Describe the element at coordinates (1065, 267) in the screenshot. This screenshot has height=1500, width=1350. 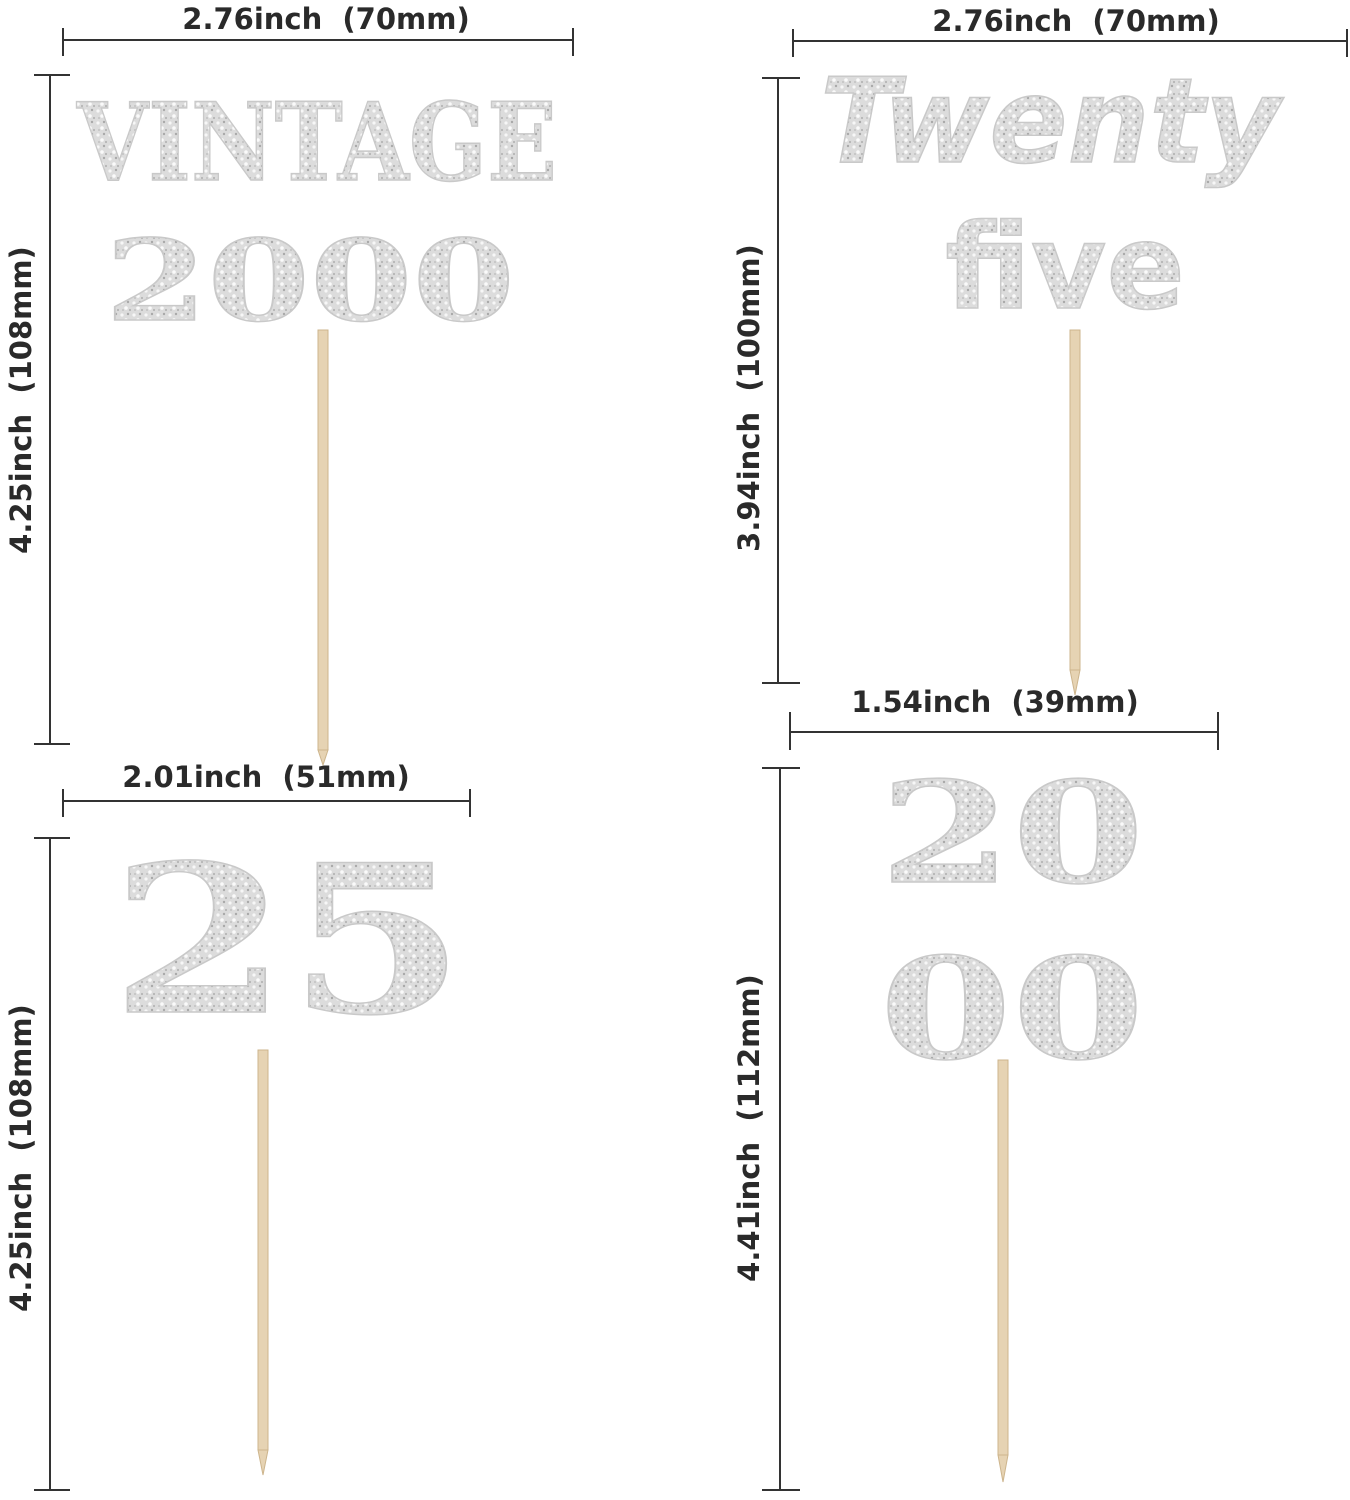
I see `topper-text: five` at that location.